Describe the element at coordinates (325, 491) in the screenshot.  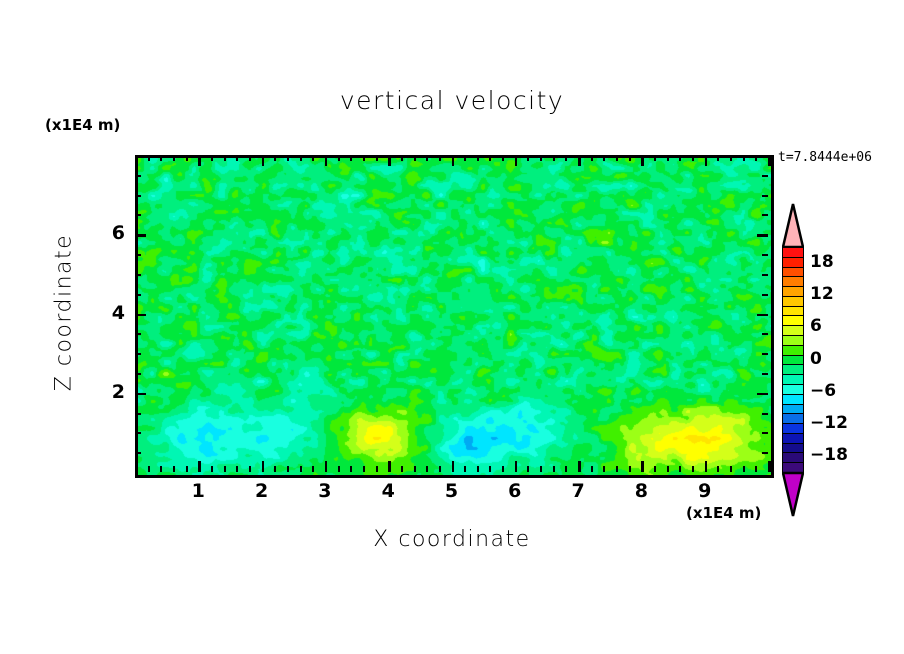
I see `x-tick-label: 3` at that location.